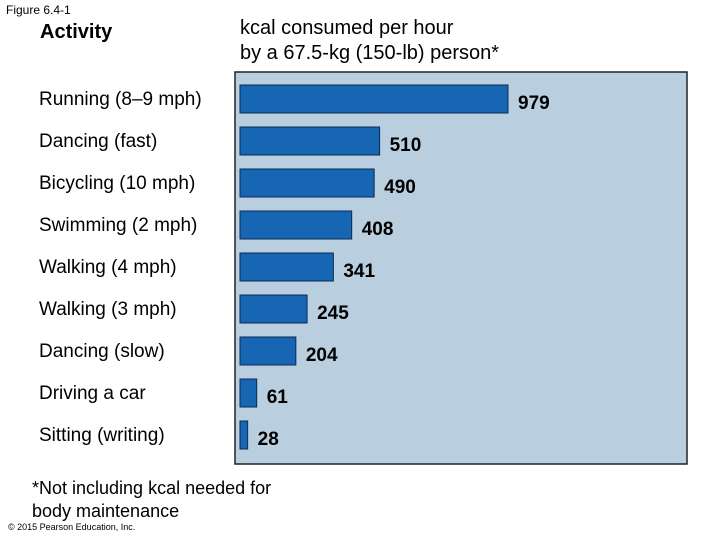 This screenshot has width=720, height=540. What do you see at coordinates (102, 351) in the screenshot?
I see `category-label: Dancing (slow)` at bounding box center [102, 351].